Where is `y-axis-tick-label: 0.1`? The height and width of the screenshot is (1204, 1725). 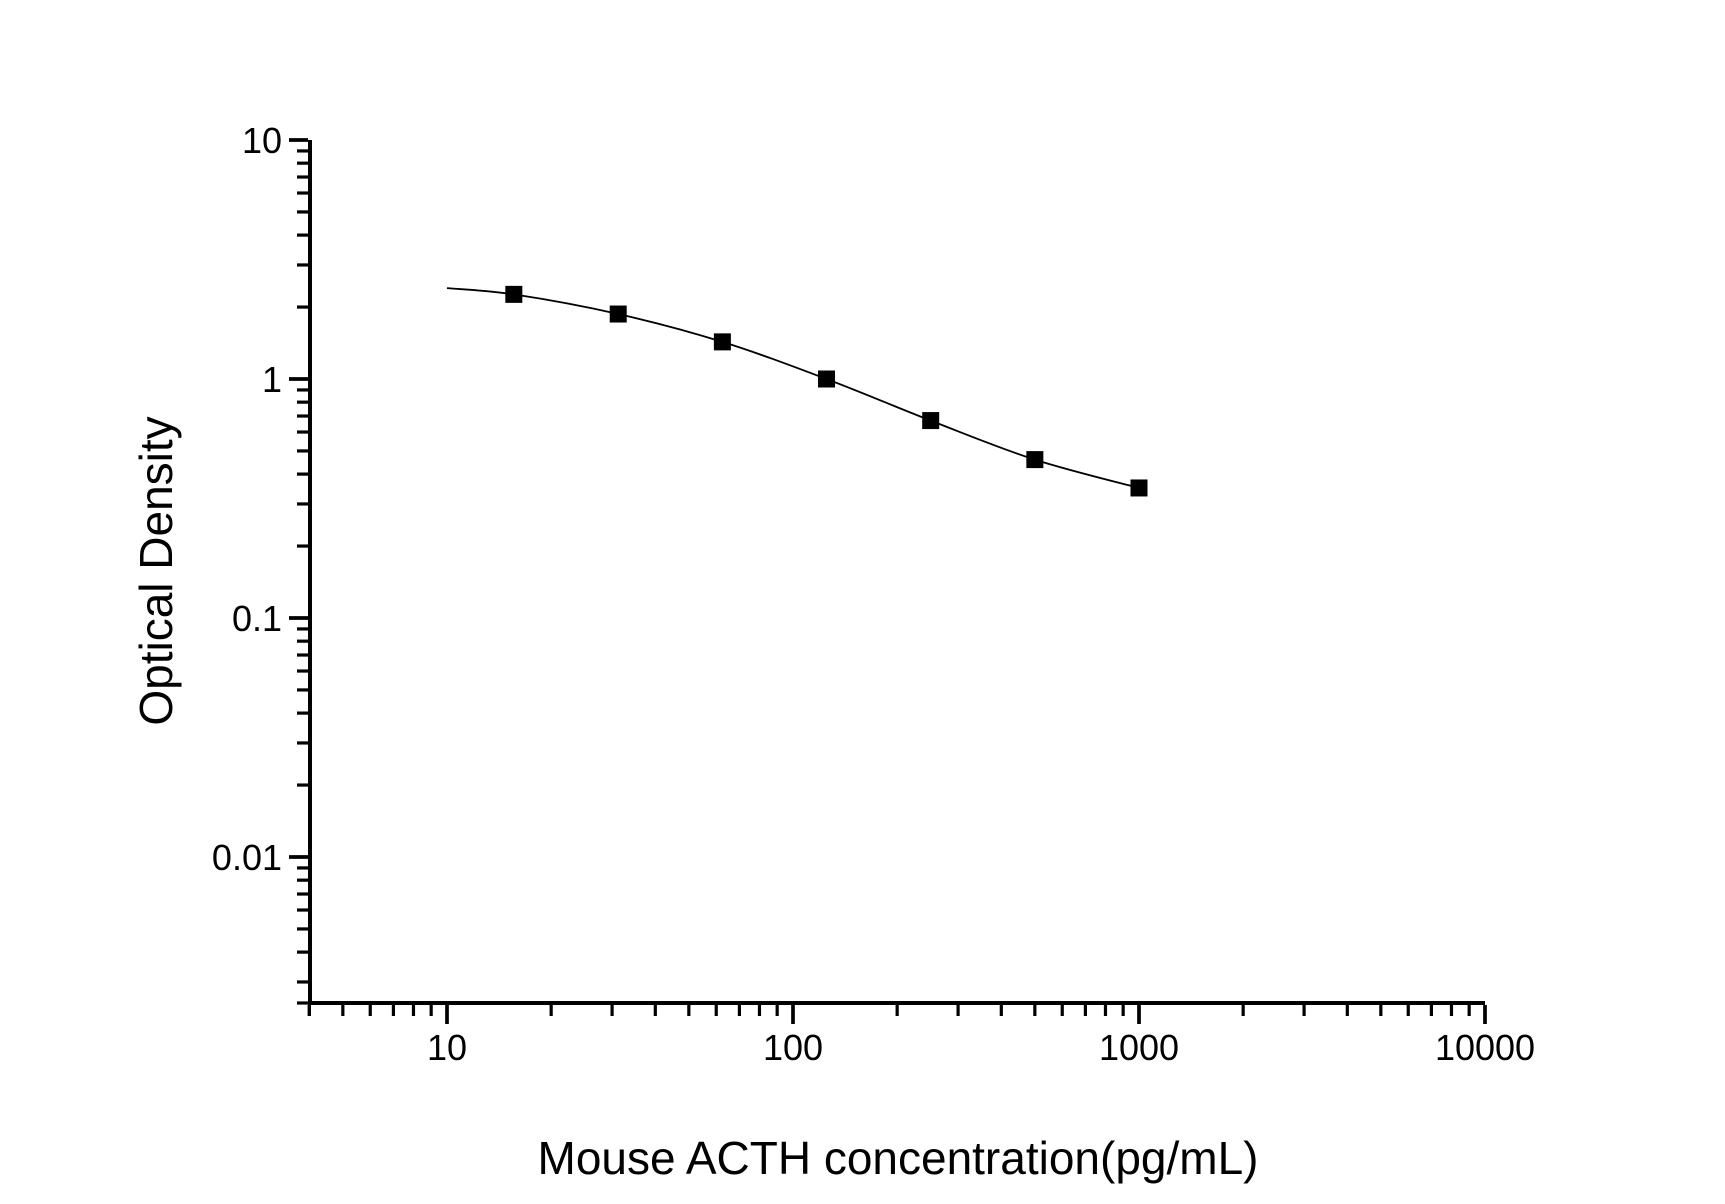
y-axis-tick-label: 0.1 is located at coordinates (257, 618).